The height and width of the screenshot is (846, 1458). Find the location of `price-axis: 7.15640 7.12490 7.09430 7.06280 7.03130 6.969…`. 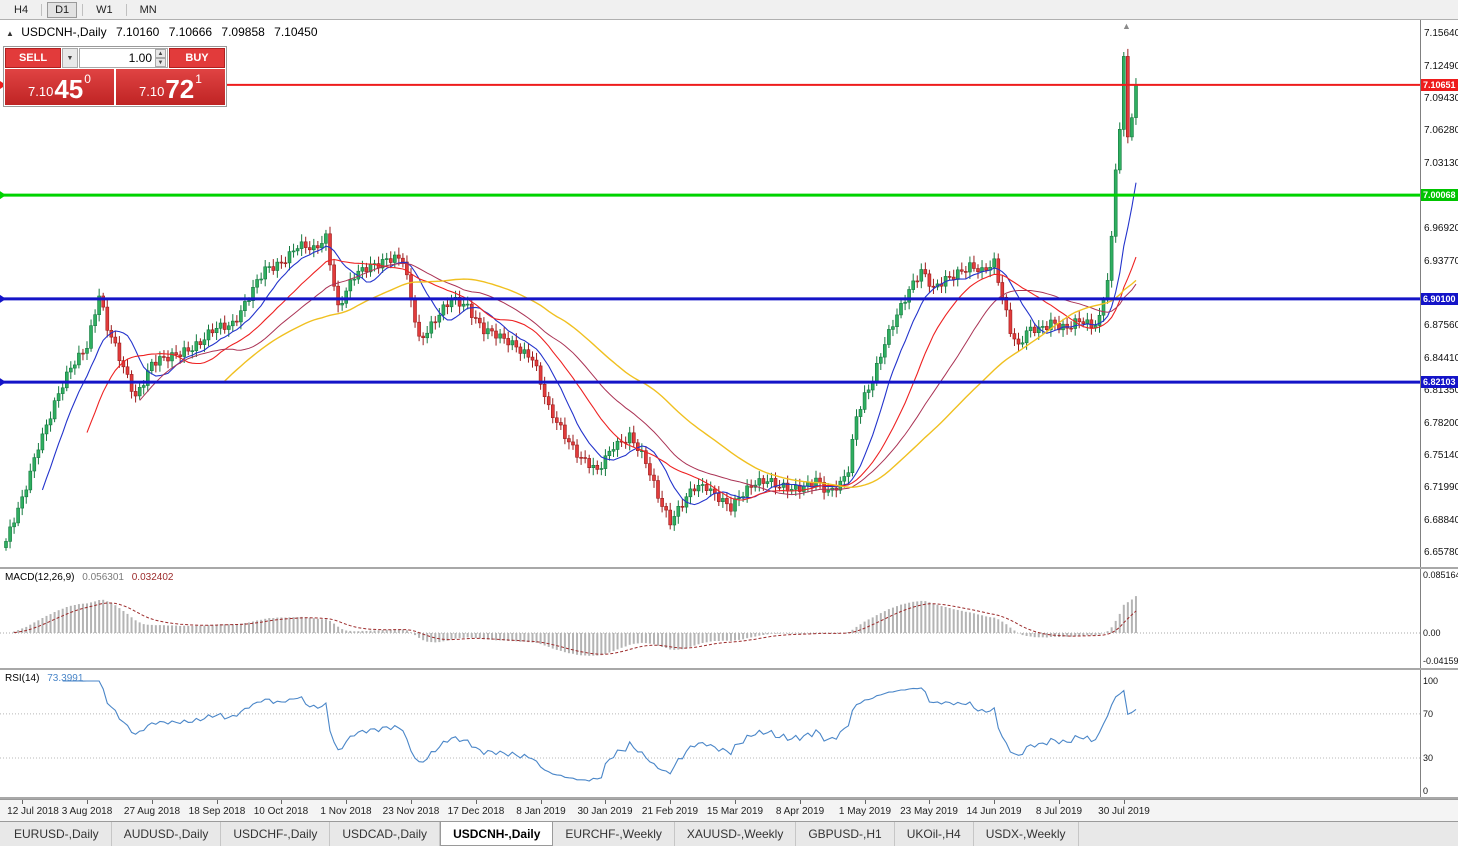

price-axis: 7.15640 7.12490 7.09430 7.06280 7.03130 6.969… is located at coordinates (1439, 293).